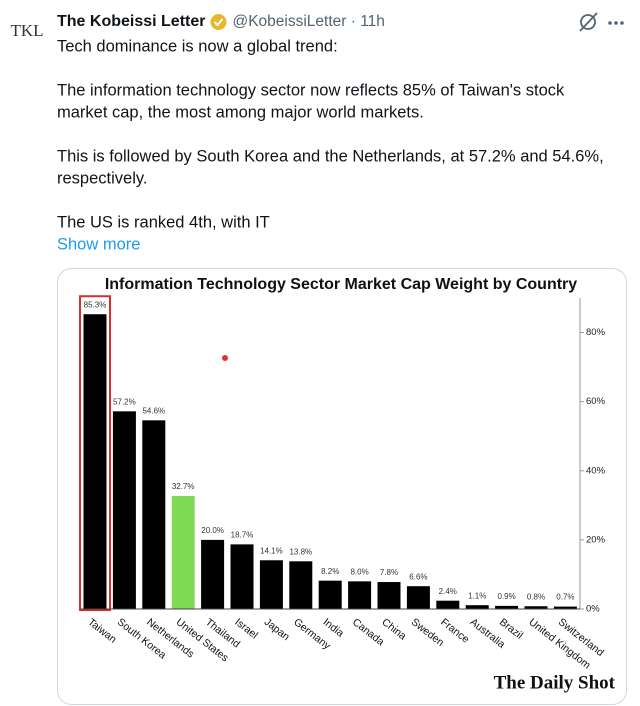  I want to click on value-label: 20.0%, so click(212, 530).